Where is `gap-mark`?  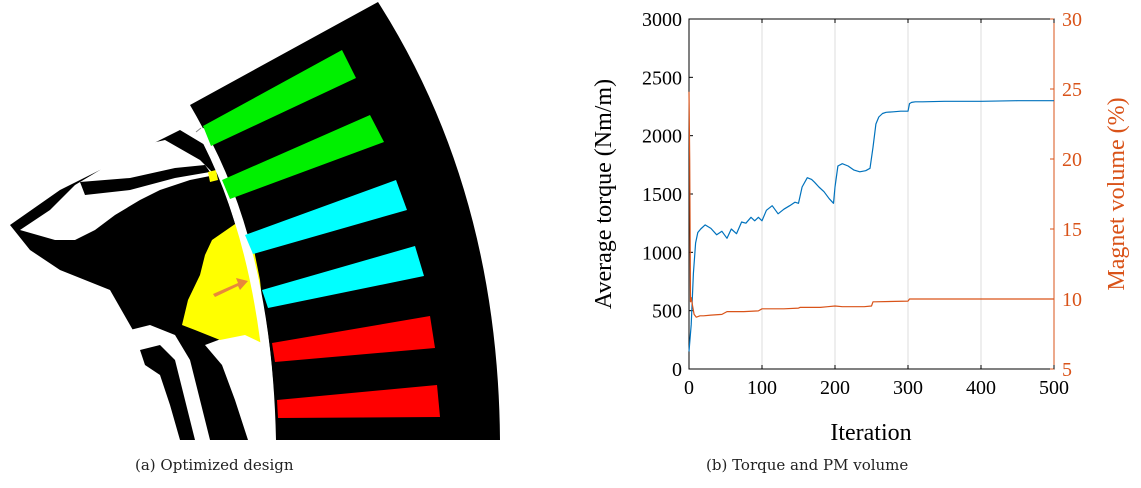 gap-mark is located at coordinates (198, 130).